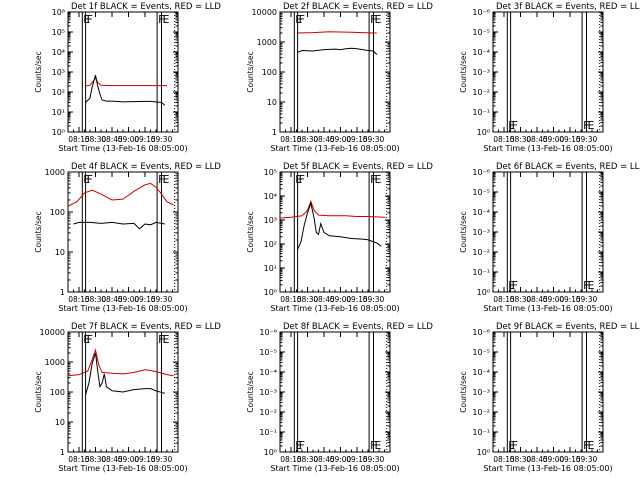 The image size is (640, 480). Describe the element at coordinates (481, 212) in the screenshot. I see `y-tick-label: 10⁻⁴` at that location.